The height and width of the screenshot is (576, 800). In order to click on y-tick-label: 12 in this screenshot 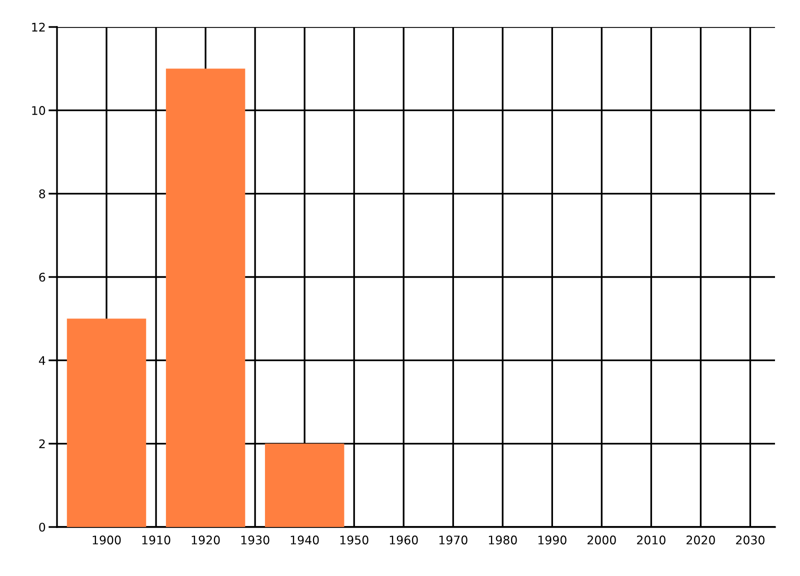, I will do `click(38, 27)`.